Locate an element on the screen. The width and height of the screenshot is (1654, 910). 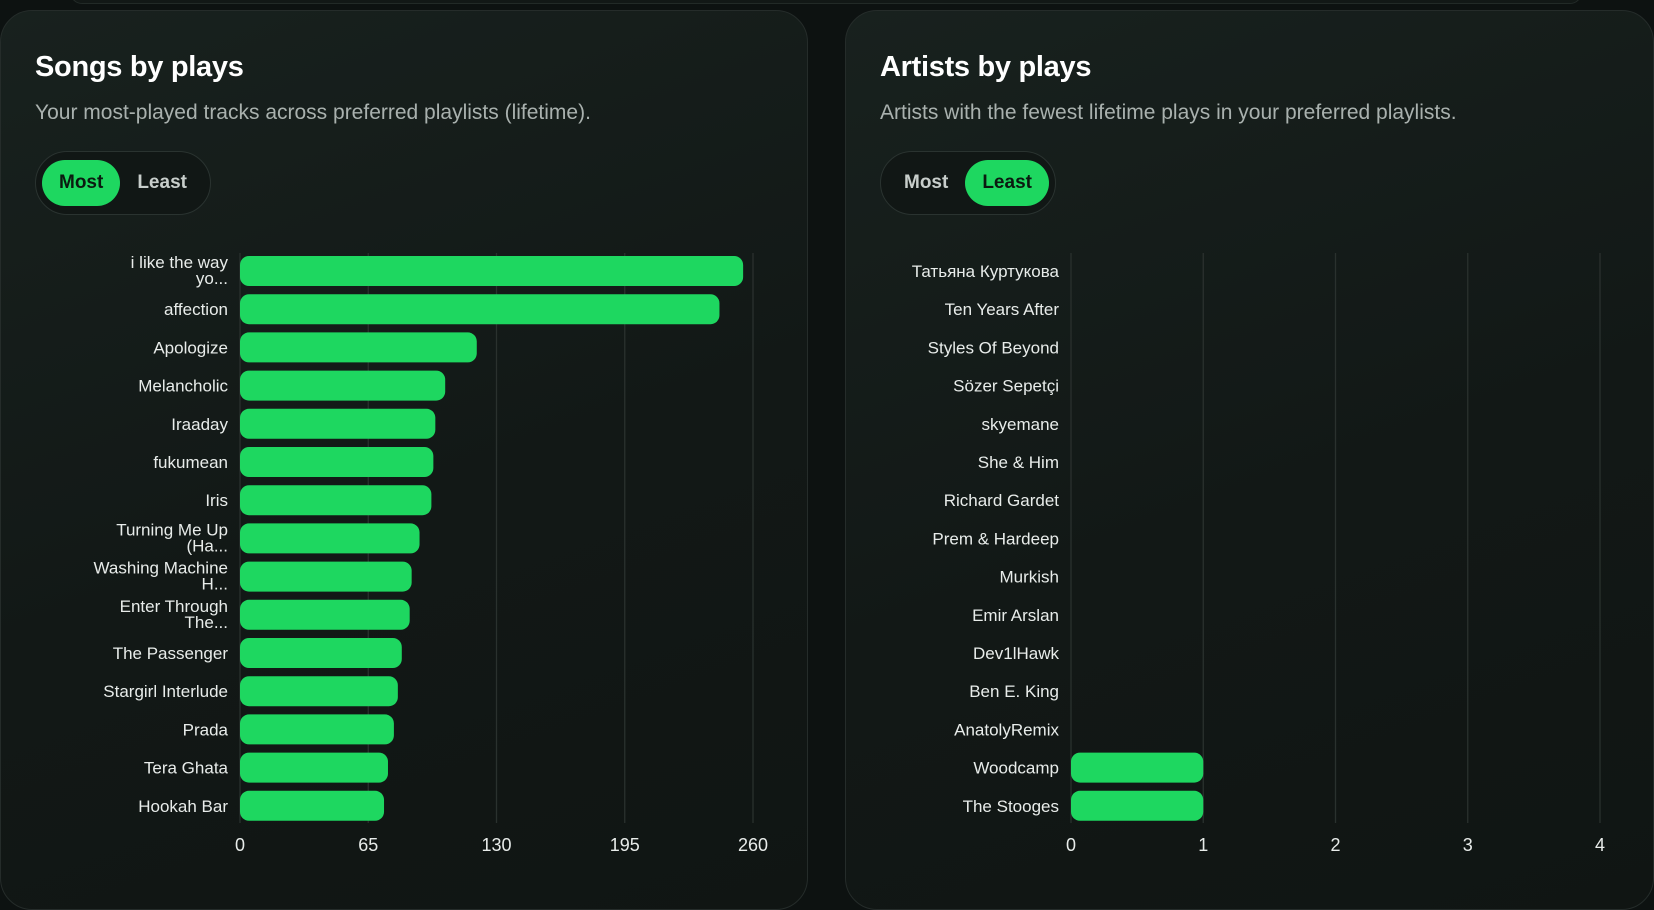
x-tick-label: 130 is located at coordinates (496, 845).